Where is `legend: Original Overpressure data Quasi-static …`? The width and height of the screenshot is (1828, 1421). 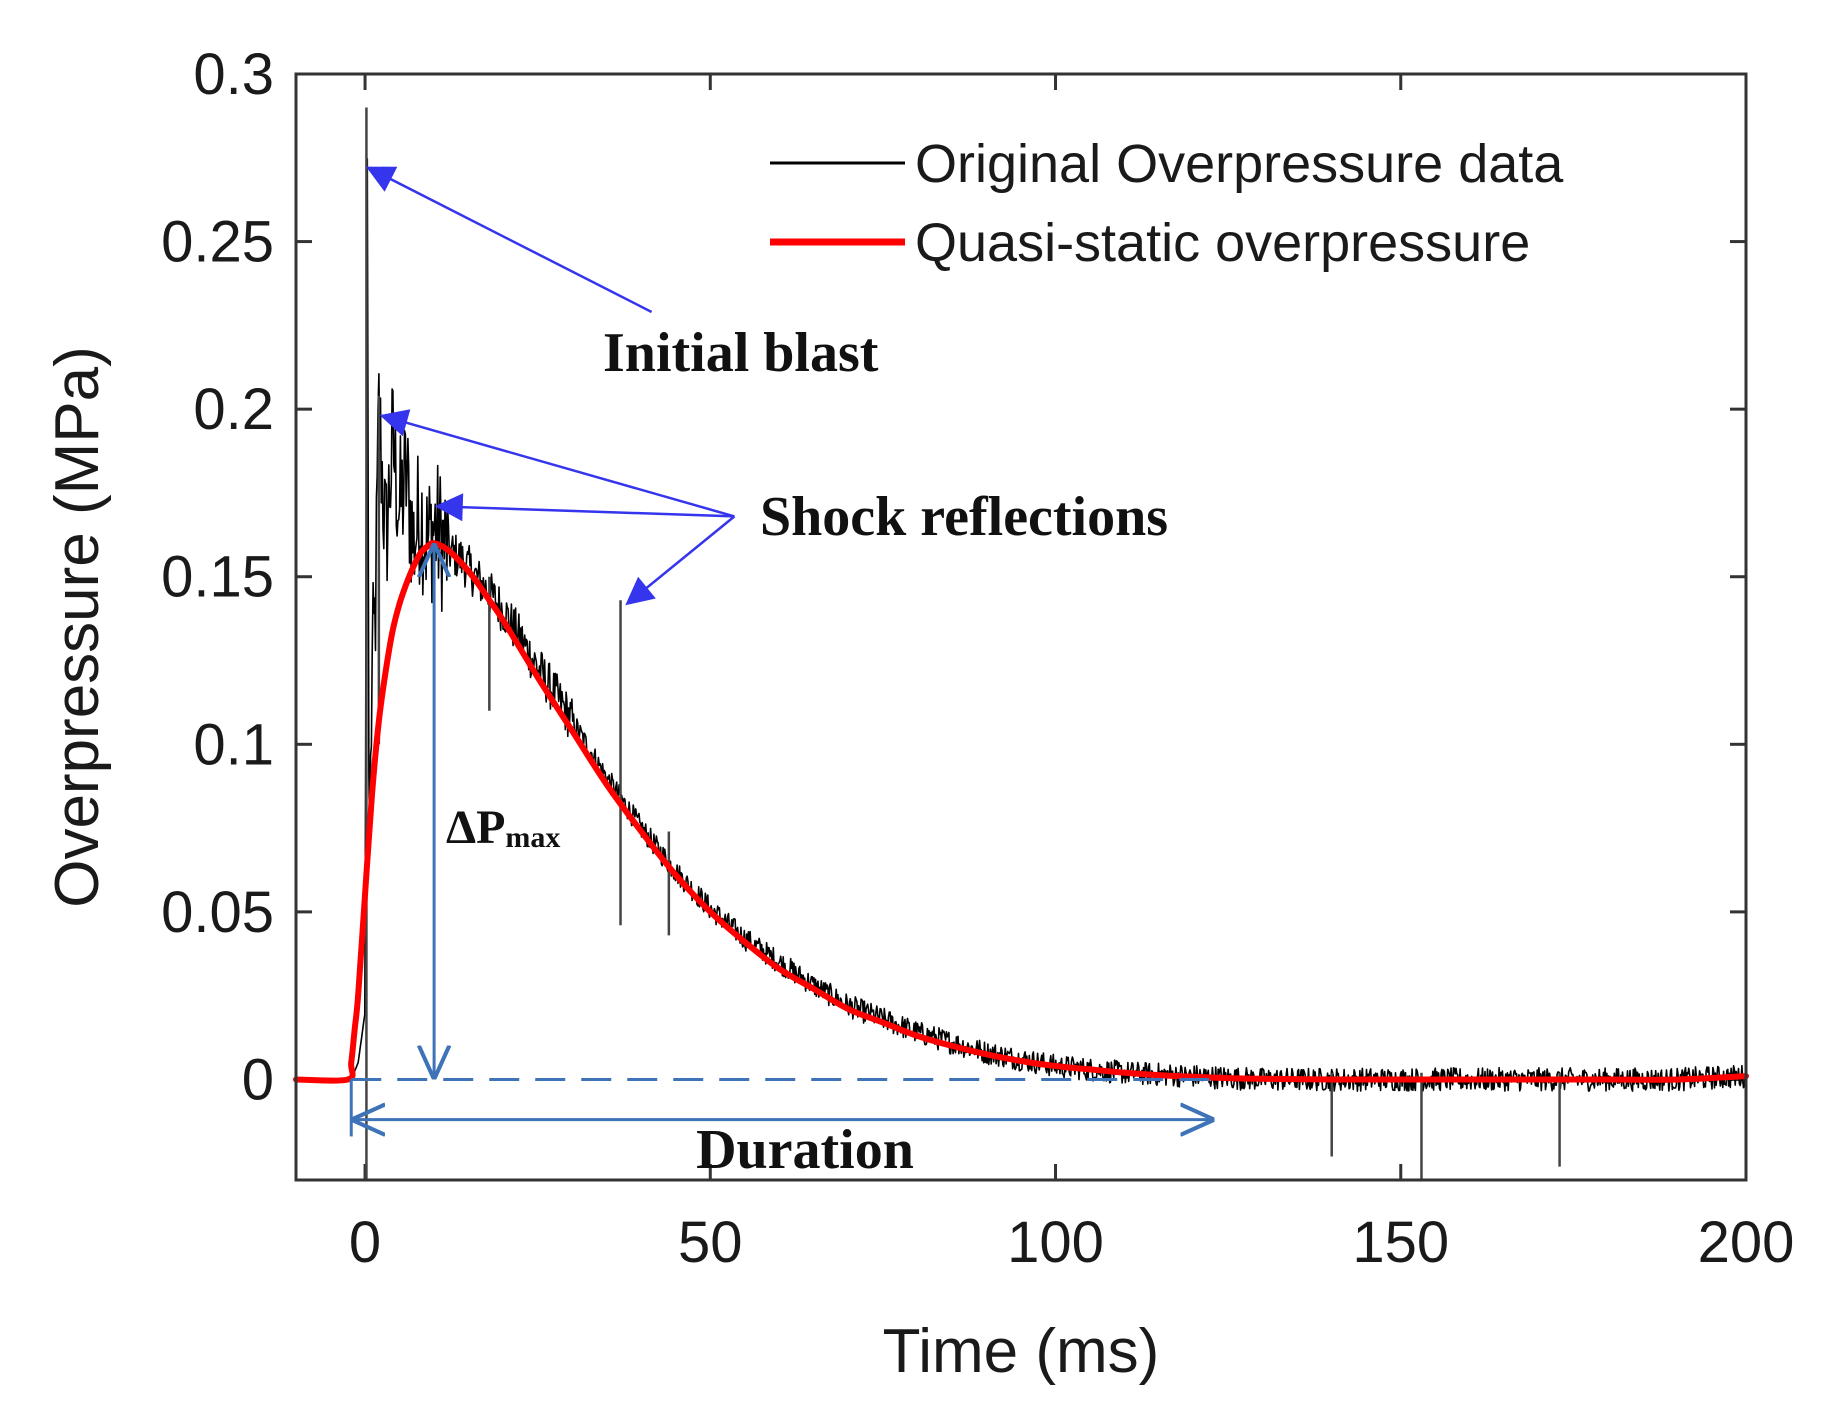 legend: Original Overpressure data Quasi-static … is located at coordinates (1167, 203).